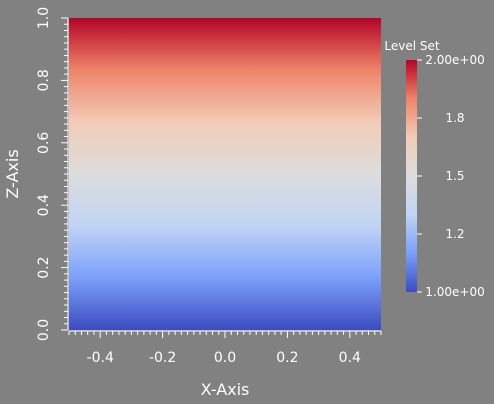 Image resolution: width=494 pixels, height=404 pixels. Describe the element at coordinates (44, 18) in the screenshot. I see `y-tick-label: 1.0` at that location.